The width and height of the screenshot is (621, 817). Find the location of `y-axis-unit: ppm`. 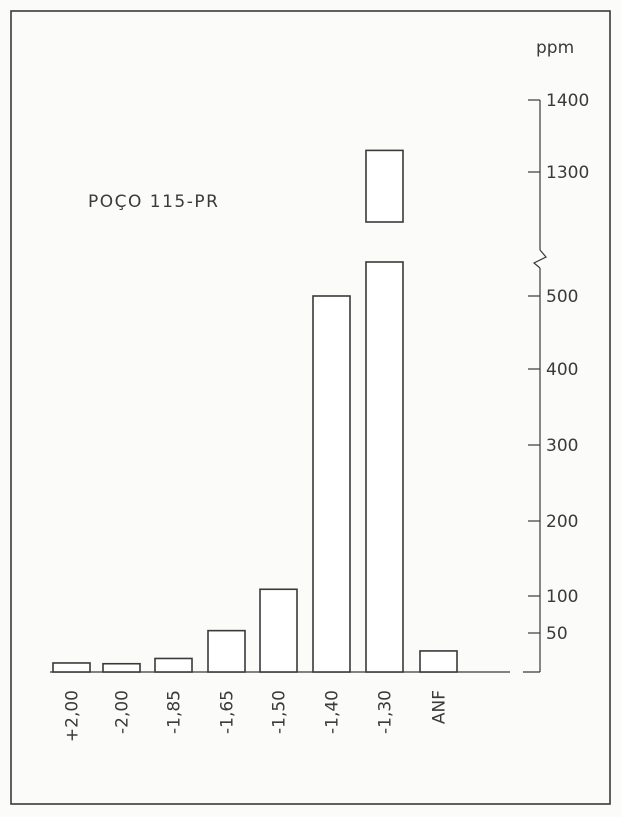

y-axis-unit: ppm is located at coordinates (555, 48).